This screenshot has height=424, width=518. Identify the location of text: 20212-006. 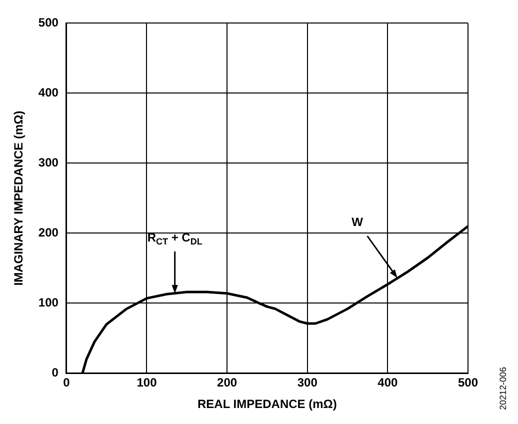
(503, 388).